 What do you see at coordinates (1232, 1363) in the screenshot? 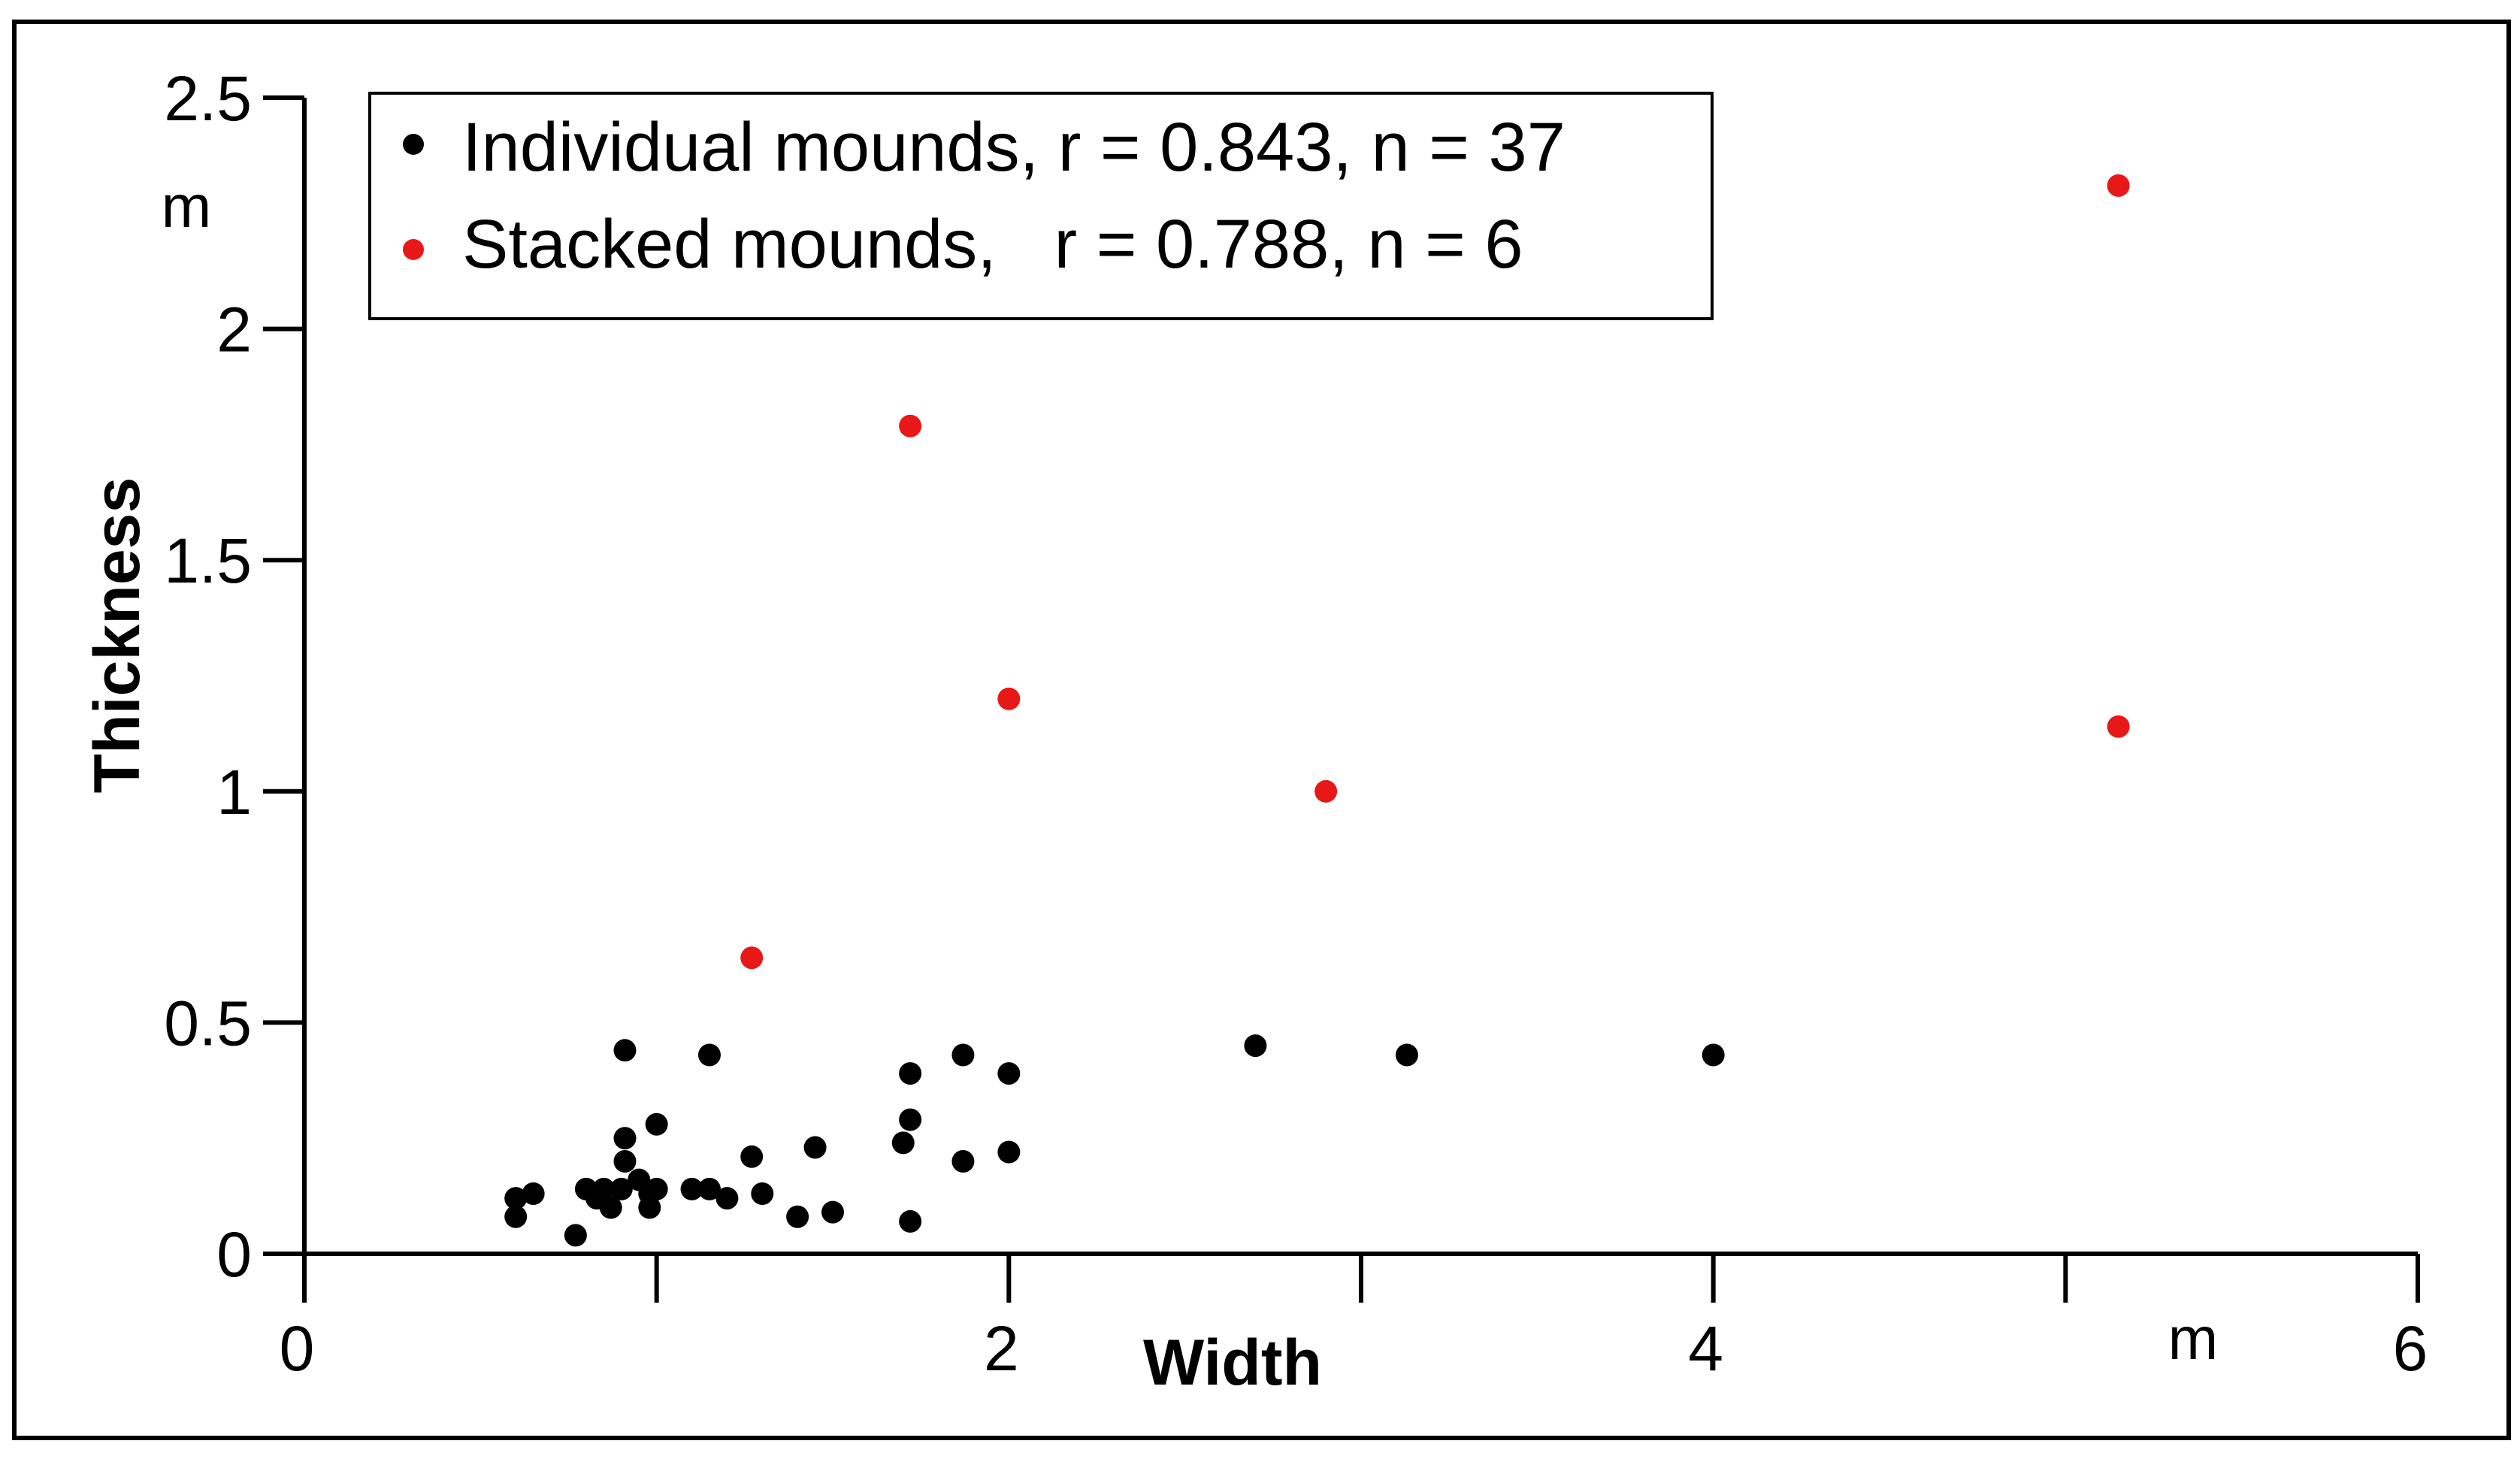
I see `x-axis-title: Width` at bounding box center [1232, 1363].